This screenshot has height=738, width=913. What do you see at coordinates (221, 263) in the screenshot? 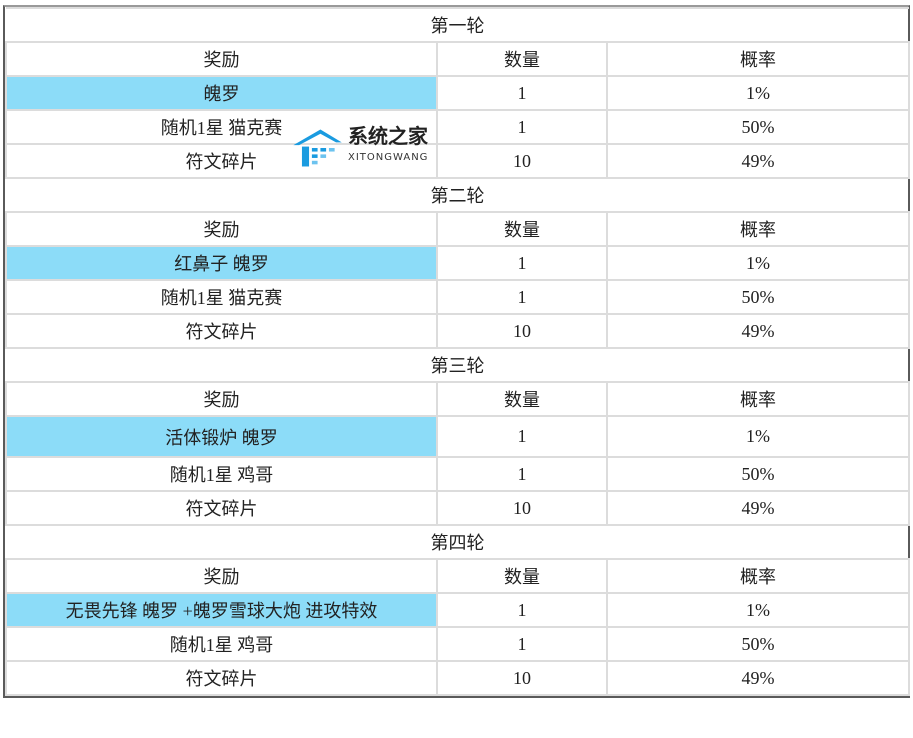
I see `reward-cell: 红鼻子 魄罗` at bounding box center [221, 263].